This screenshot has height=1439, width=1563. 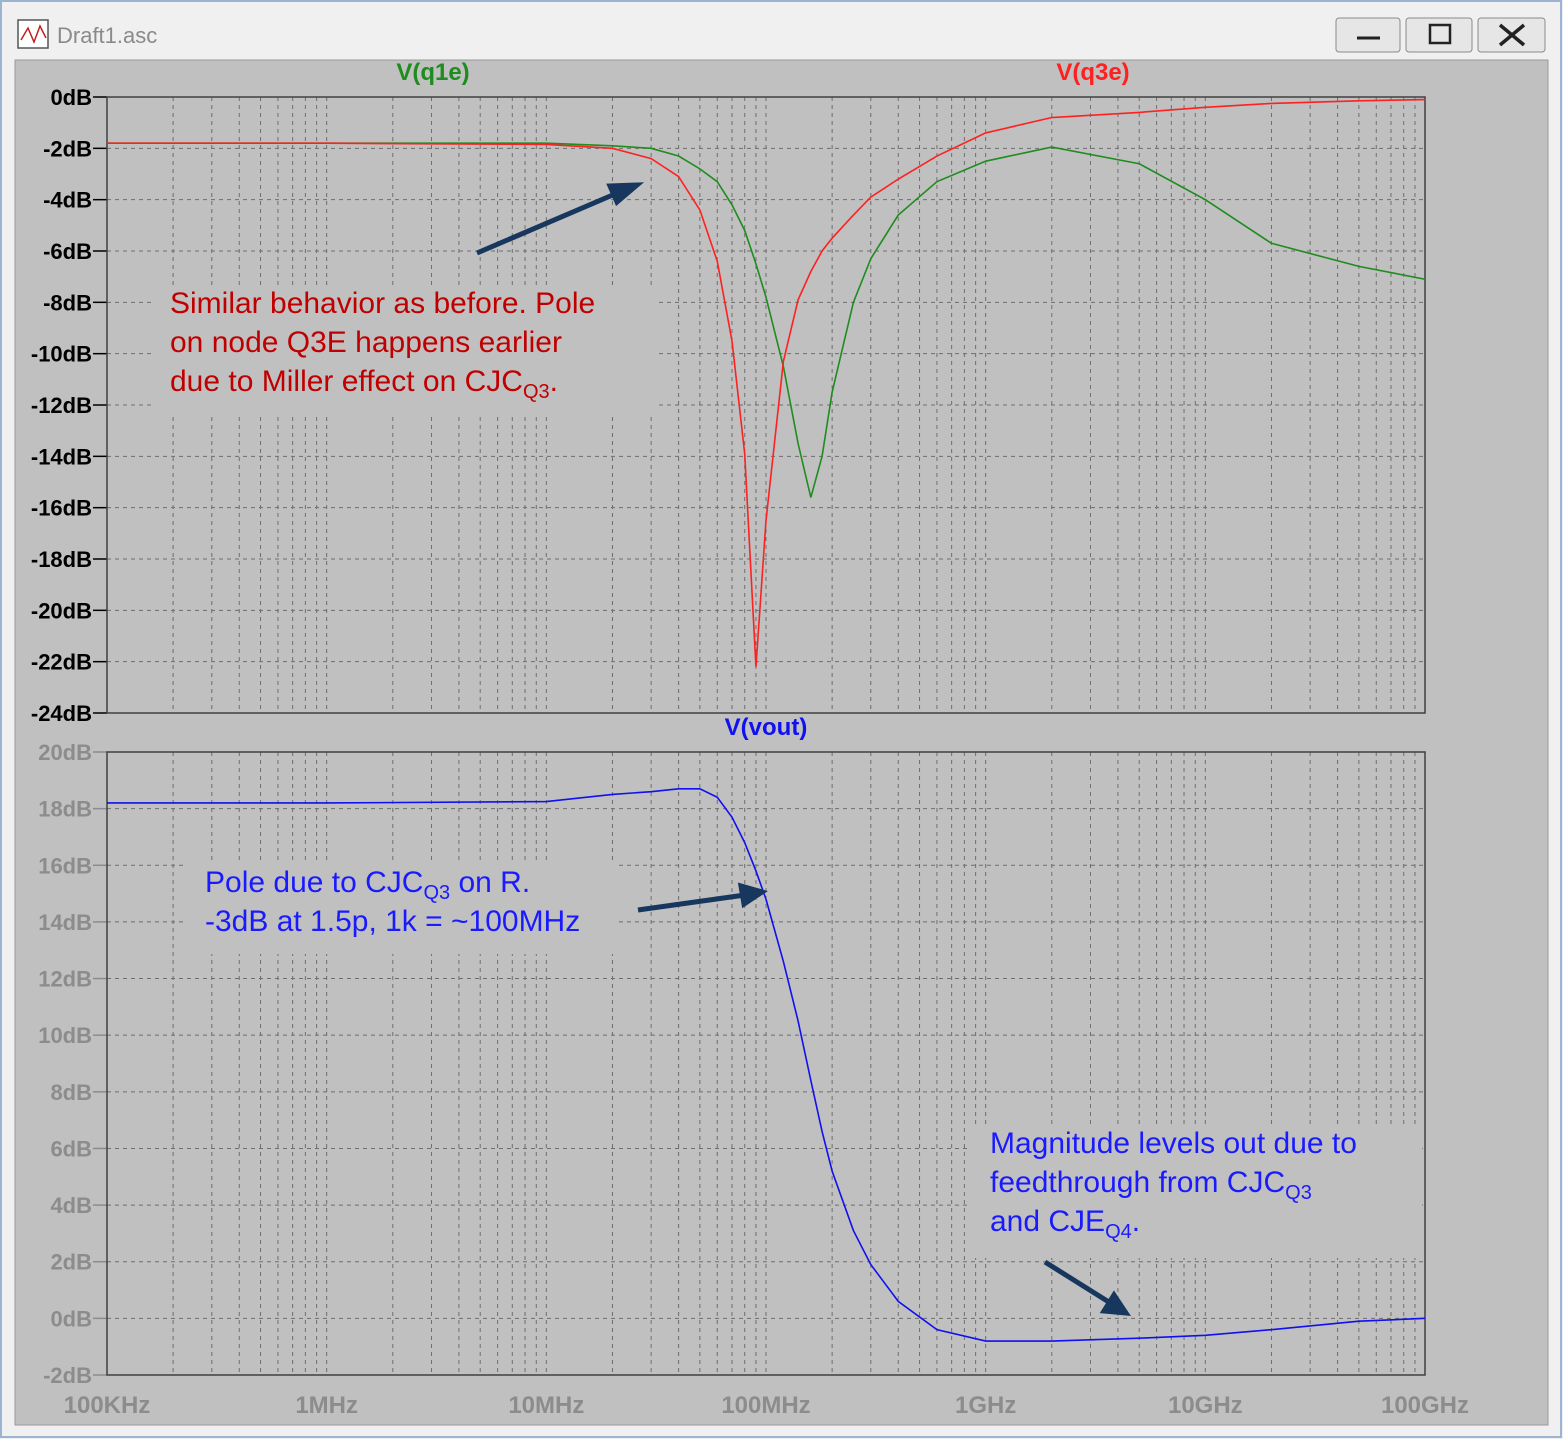 I want to click on y-tick-label: 4dB, so click(x=71, y=1205).